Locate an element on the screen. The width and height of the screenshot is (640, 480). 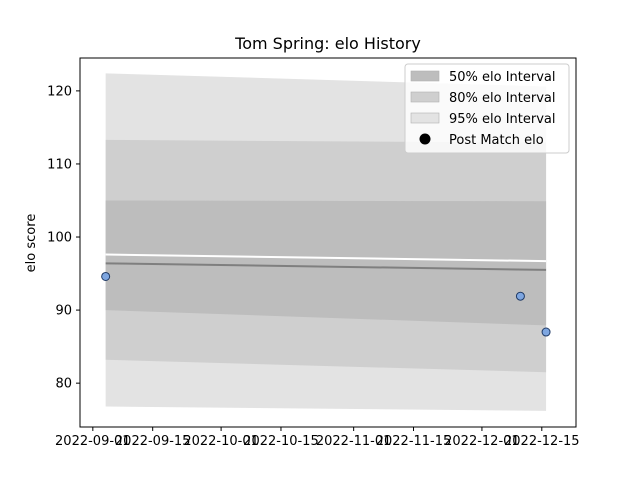
legend-label: 80% elo Interval is located at coordinates (502, 98).